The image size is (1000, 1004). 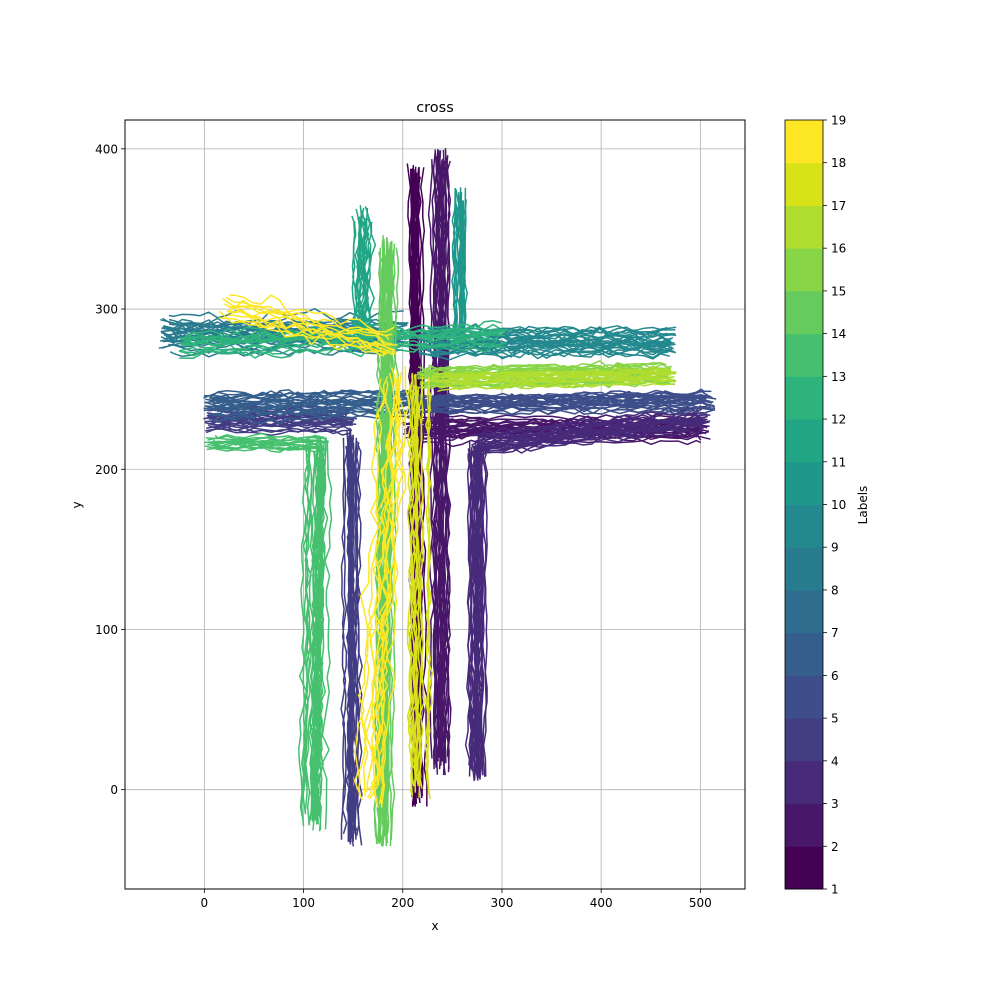 I want to click on y-tick-label: 0, so click(x=114, y=790).